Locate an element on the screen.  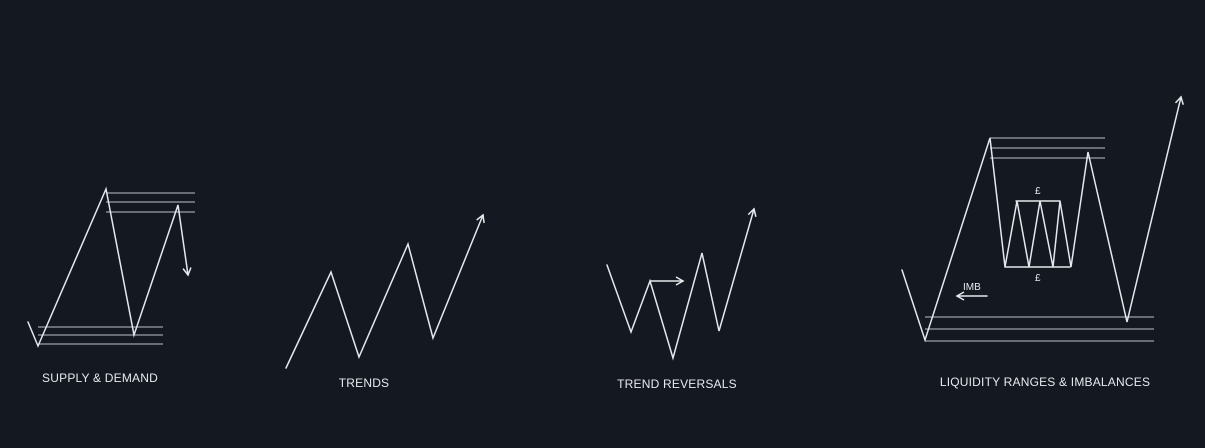
supply-demand-diagram is located at coordinates (111, 267).